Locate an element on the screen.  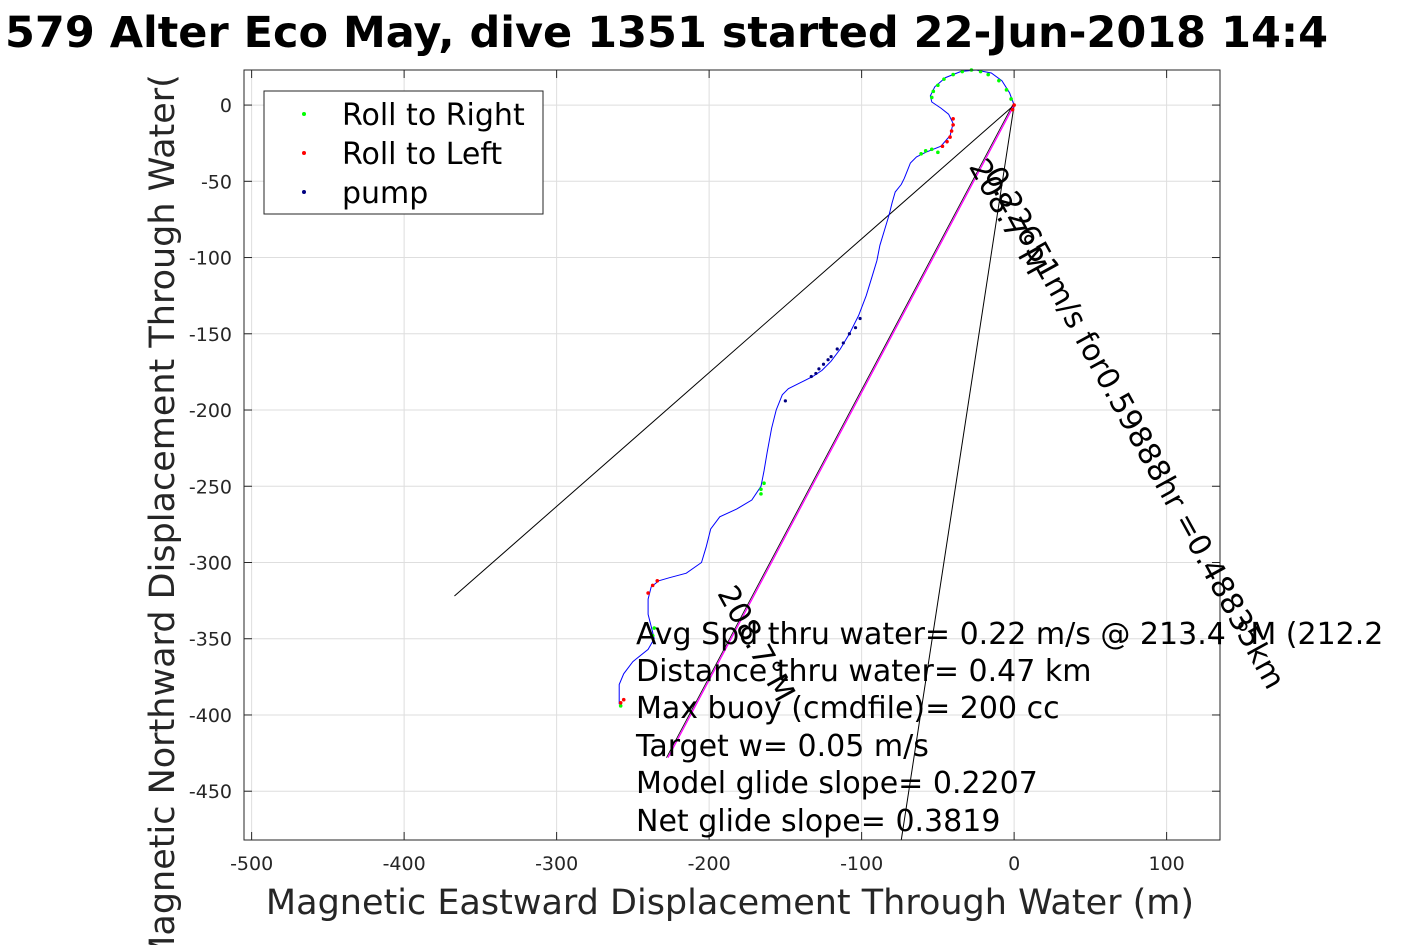
legend-label-roll-left: Roll to Left is located at coordinates (422, 154).